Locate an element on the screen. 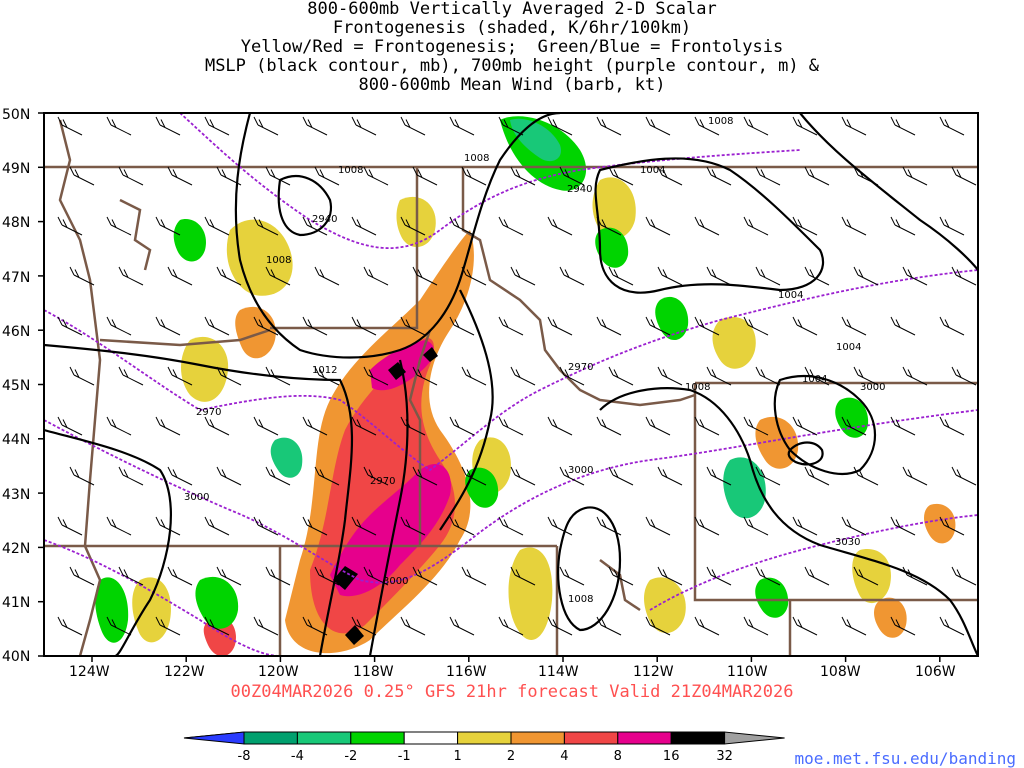 This screenshot has height=768, width=1024. height-label-7: 3000 is located at coordinates (395, 581).